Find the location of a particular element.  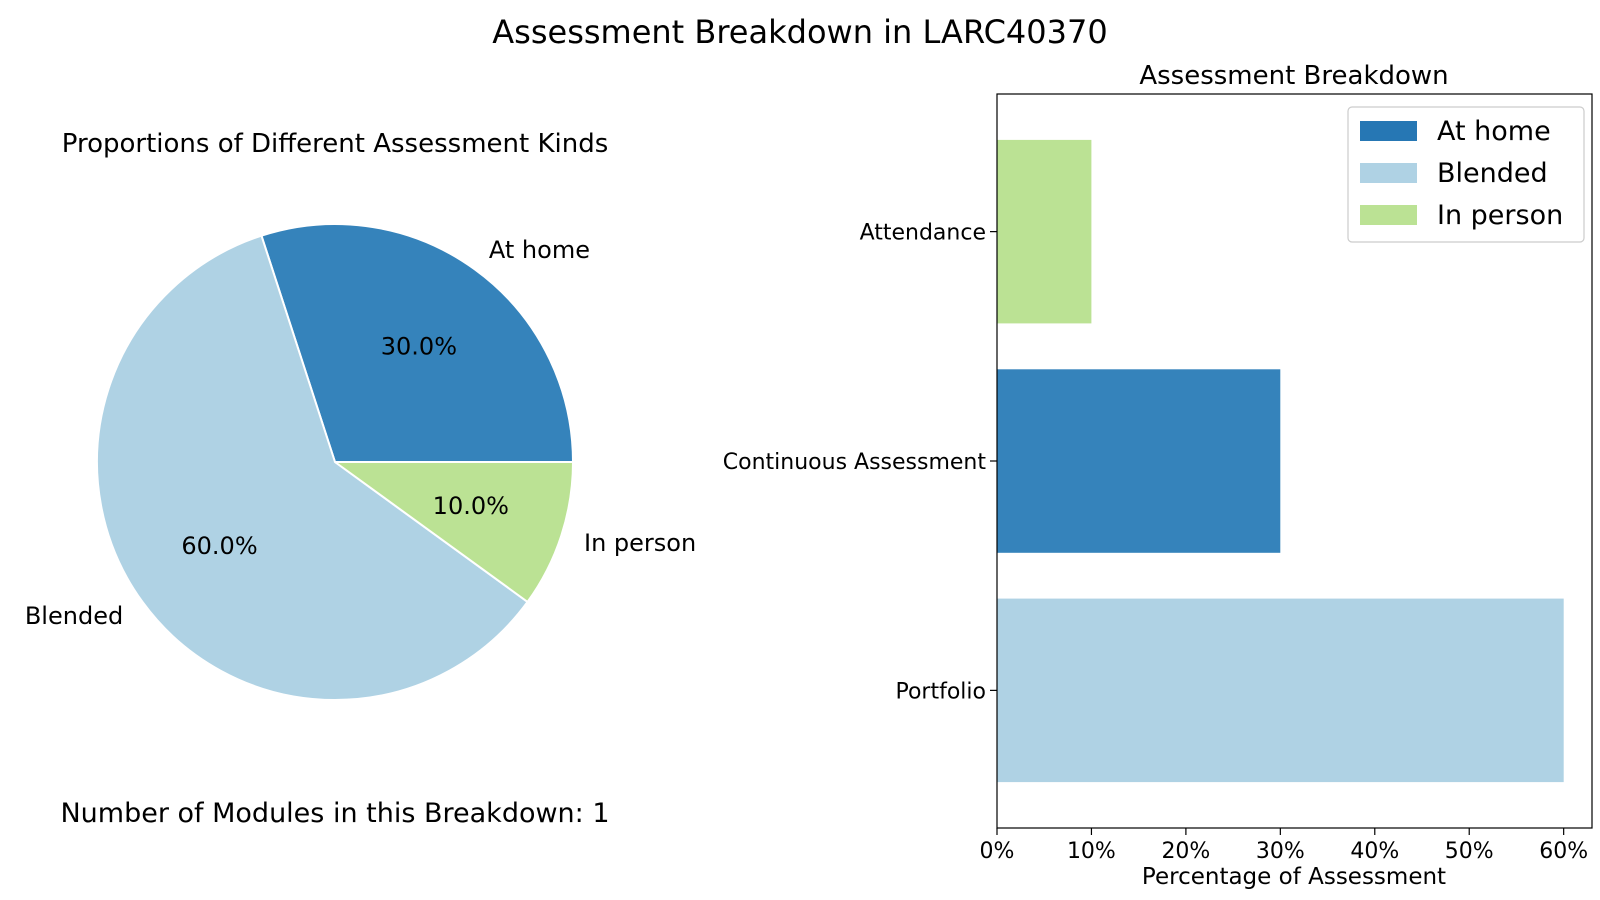

pie-slice-at-home is located at coordinates (417, 343).